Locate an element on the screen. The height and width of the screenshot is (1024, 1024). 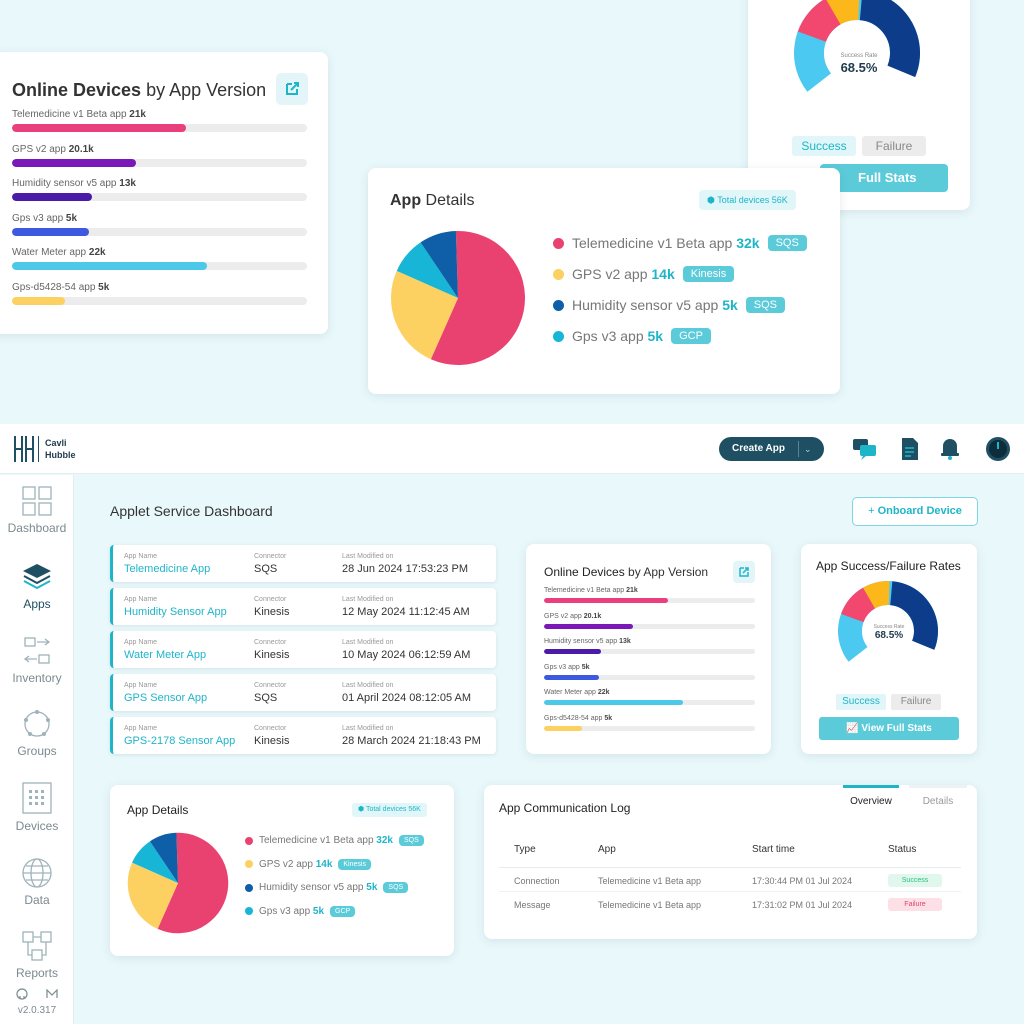
create-app-button: Create App ⌄ is located at coordinates (771, 449).